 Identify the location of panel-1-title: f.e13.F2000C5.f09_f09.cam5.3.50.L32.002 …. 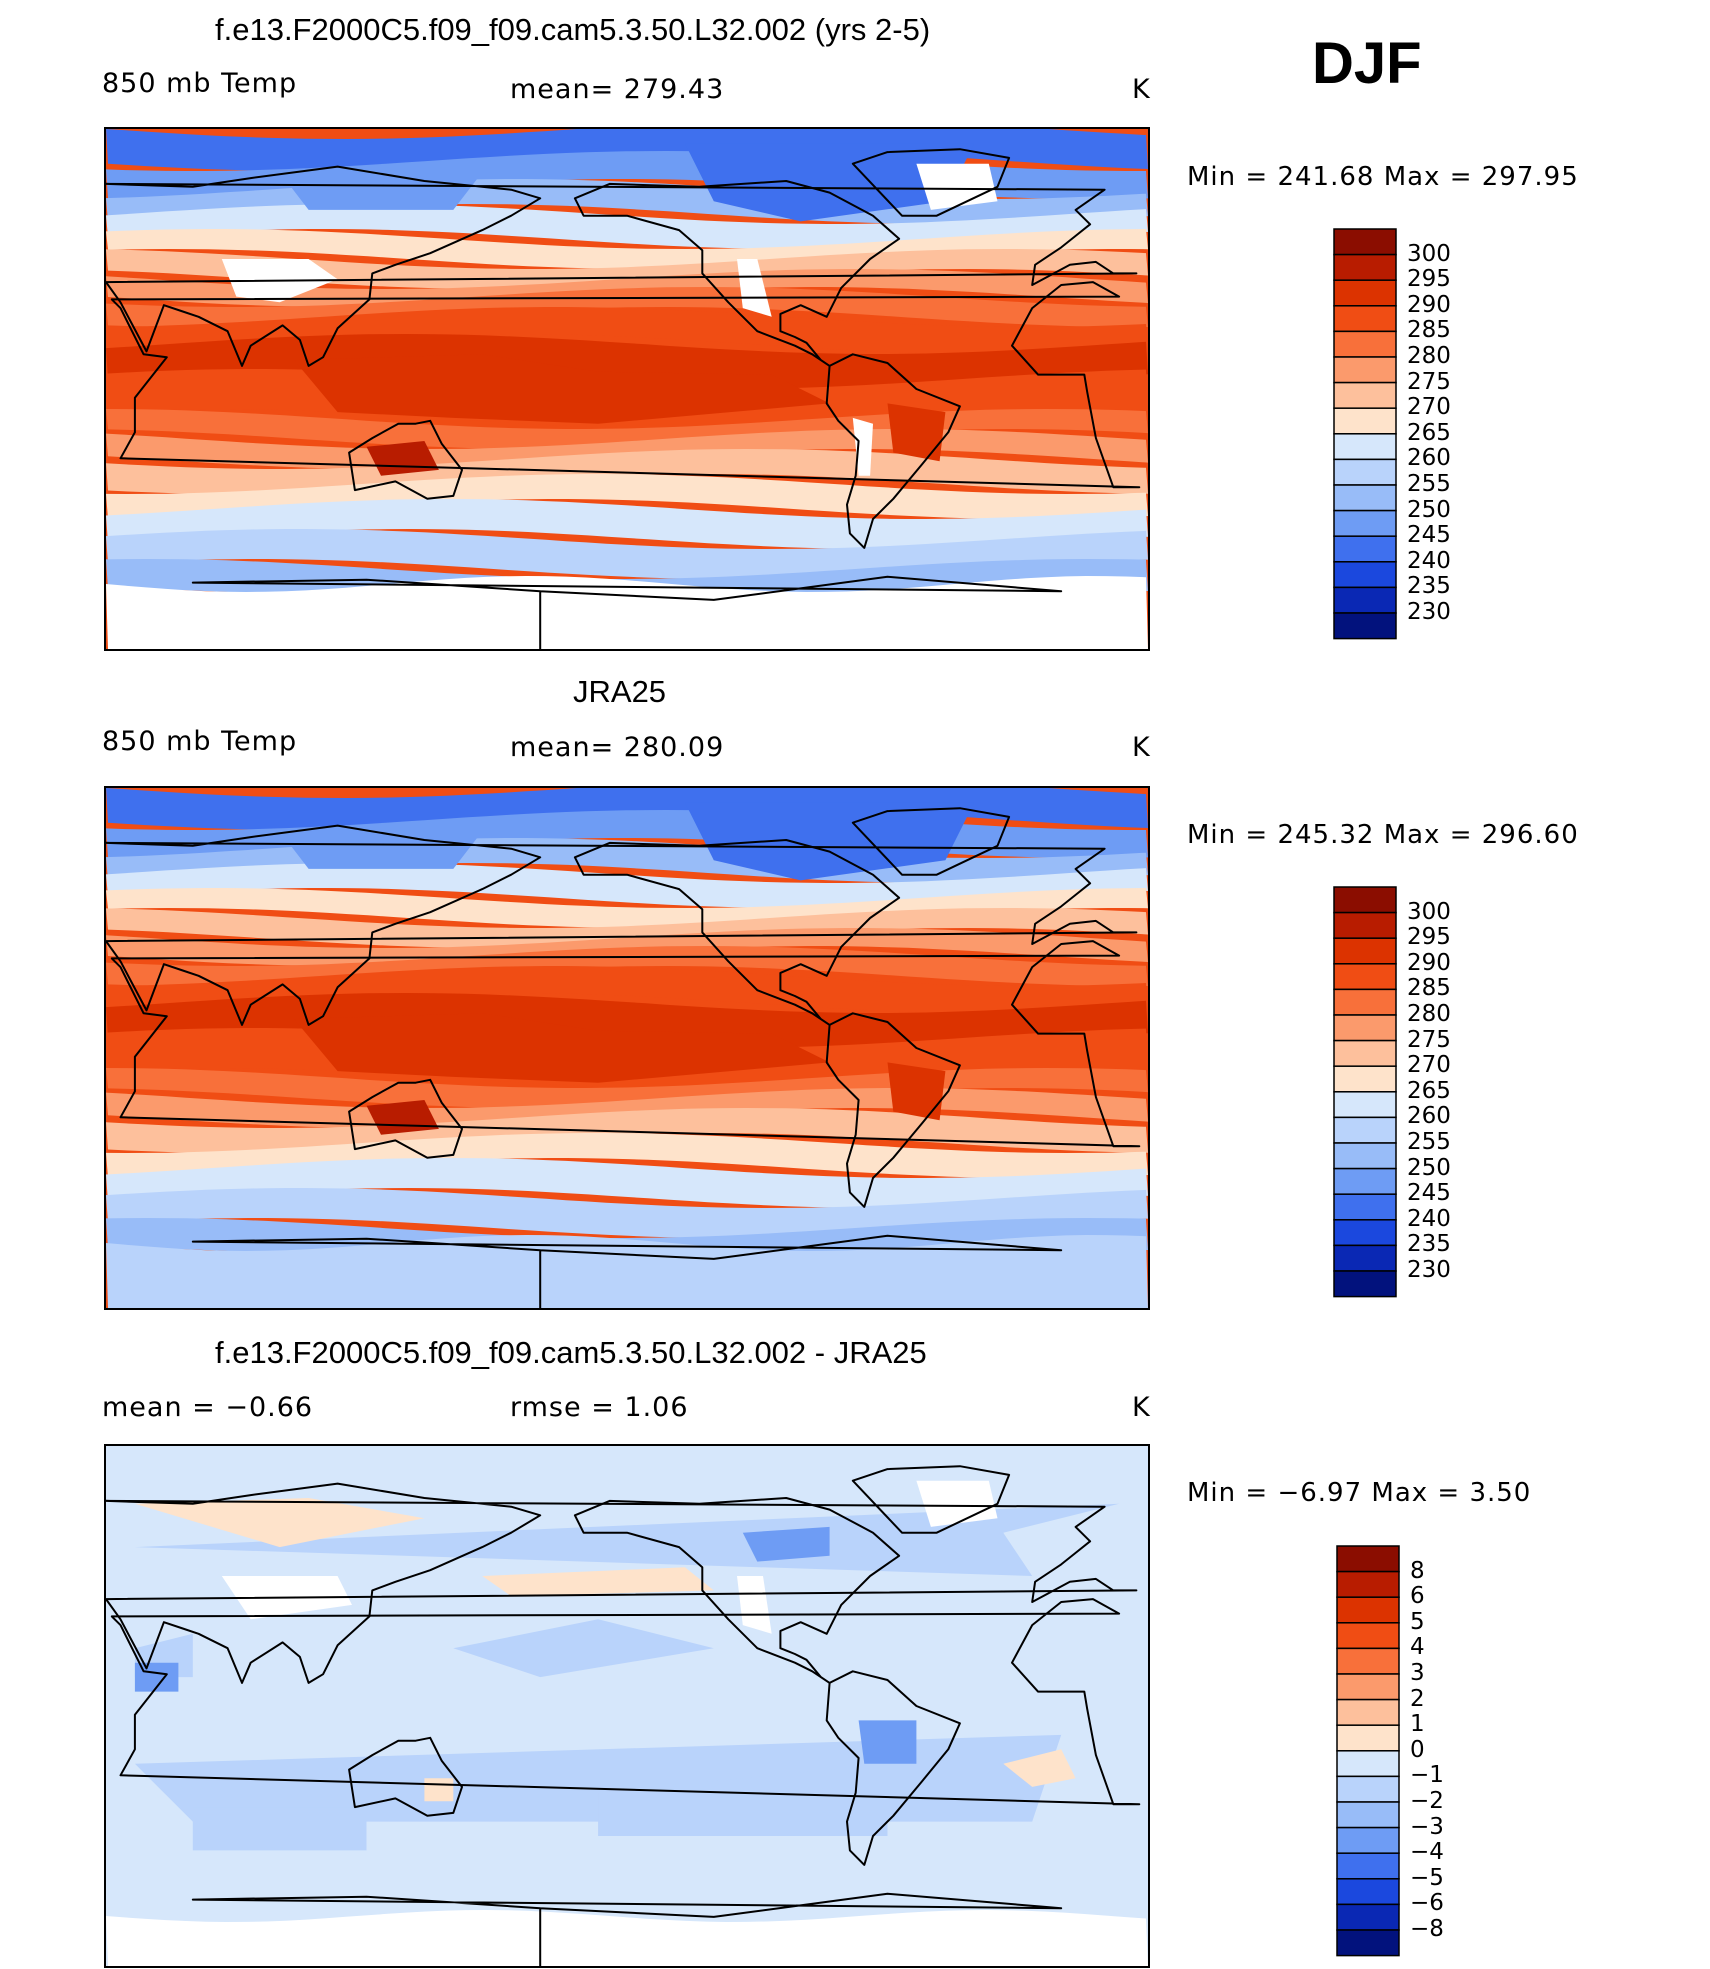
(573, 29).